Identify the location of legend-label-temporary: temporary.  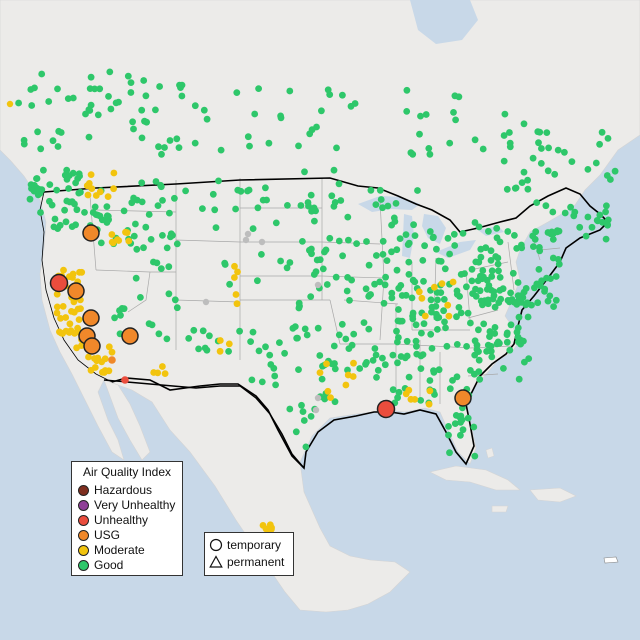
(254, 545).